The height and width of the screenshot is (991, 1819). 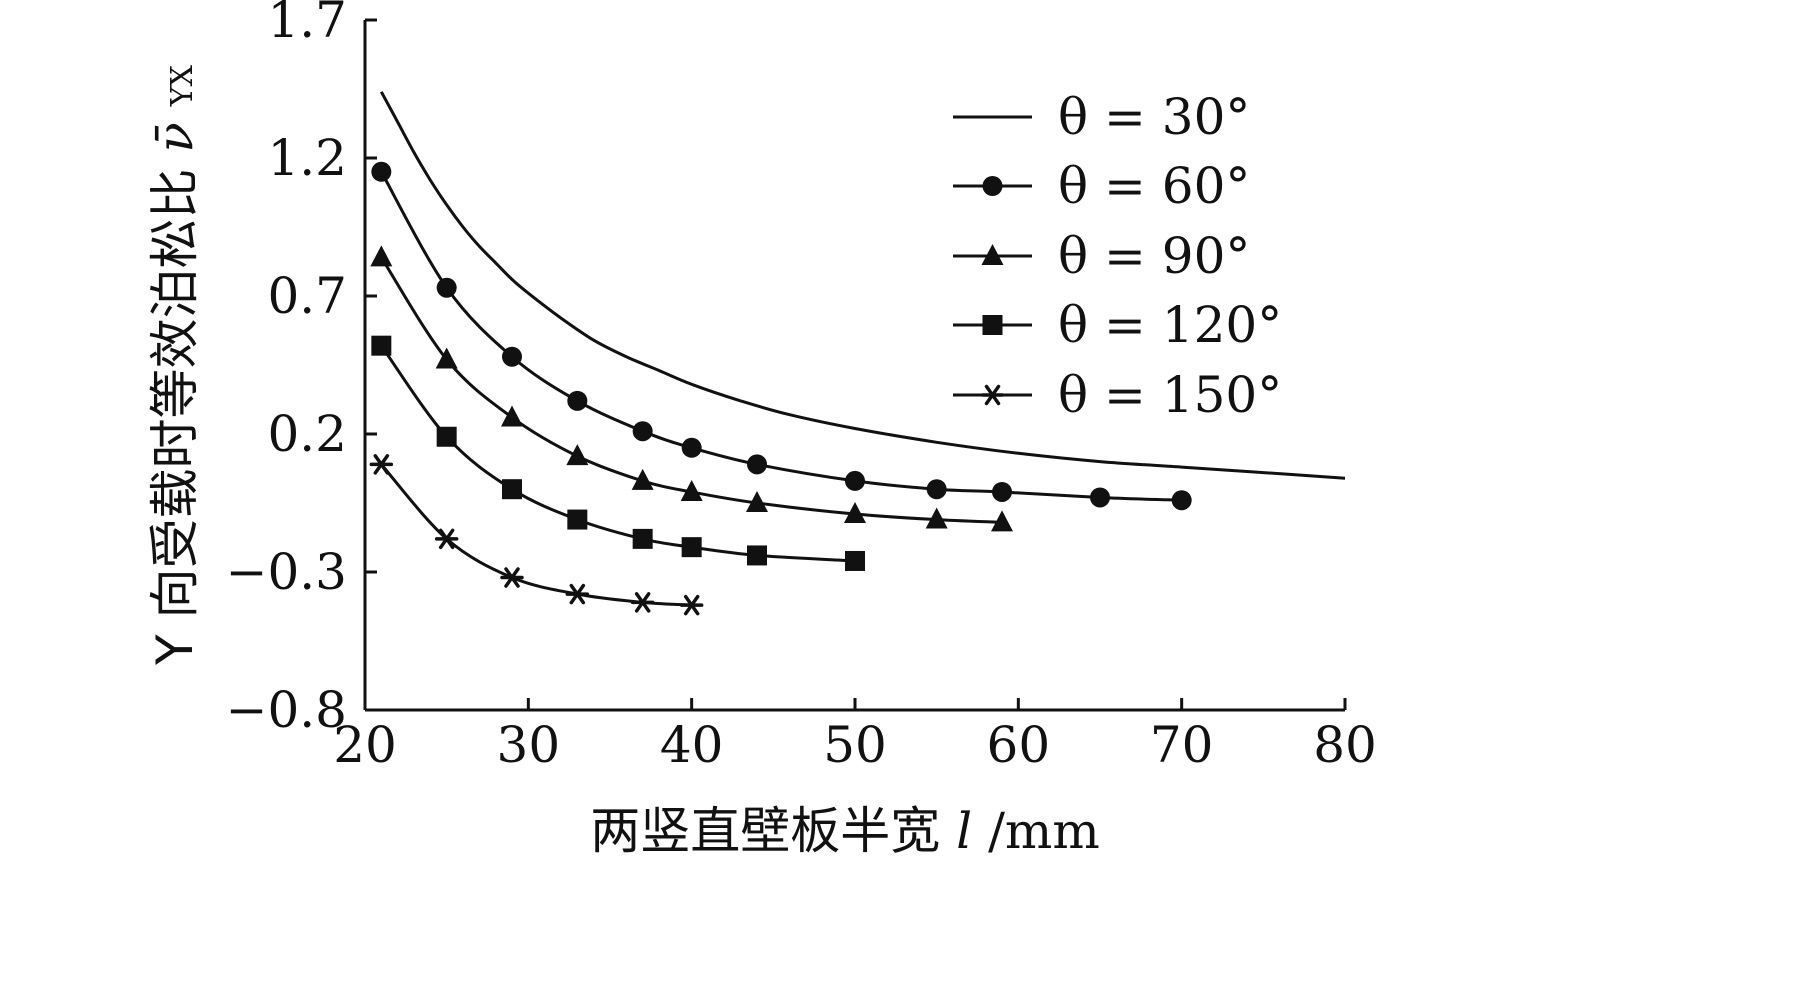 What do you see at coordinates (286, 572) in the screenshot?
I see `y-tick-label: −0.3` at bounding box center [286, 572].